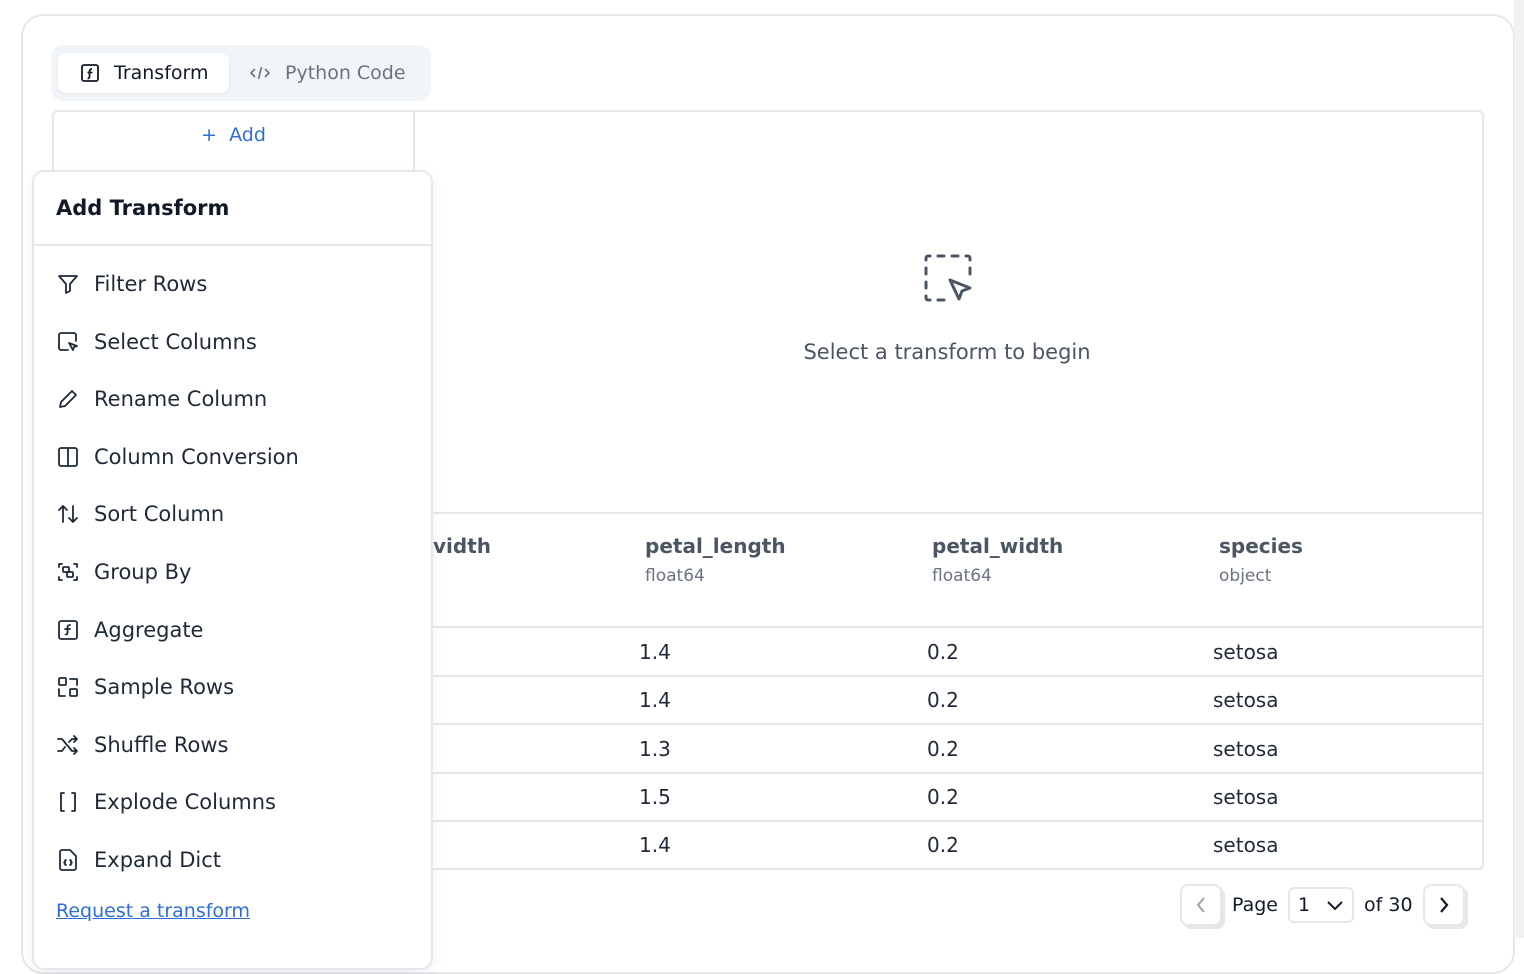 The height and width of the screenshot is (974, 1524). What do you see at coordinates (1261, 546) in the screenshot?
I see `column-name: species` at bounding box center [1261, 546].